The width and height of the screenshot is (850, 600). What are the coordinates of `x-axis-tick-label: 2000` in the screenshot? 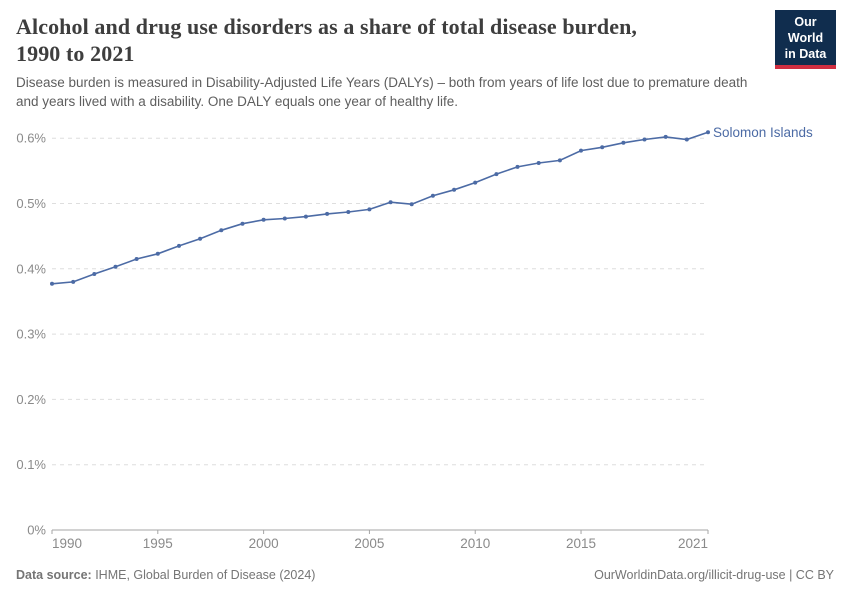 It's located at (264, 543).